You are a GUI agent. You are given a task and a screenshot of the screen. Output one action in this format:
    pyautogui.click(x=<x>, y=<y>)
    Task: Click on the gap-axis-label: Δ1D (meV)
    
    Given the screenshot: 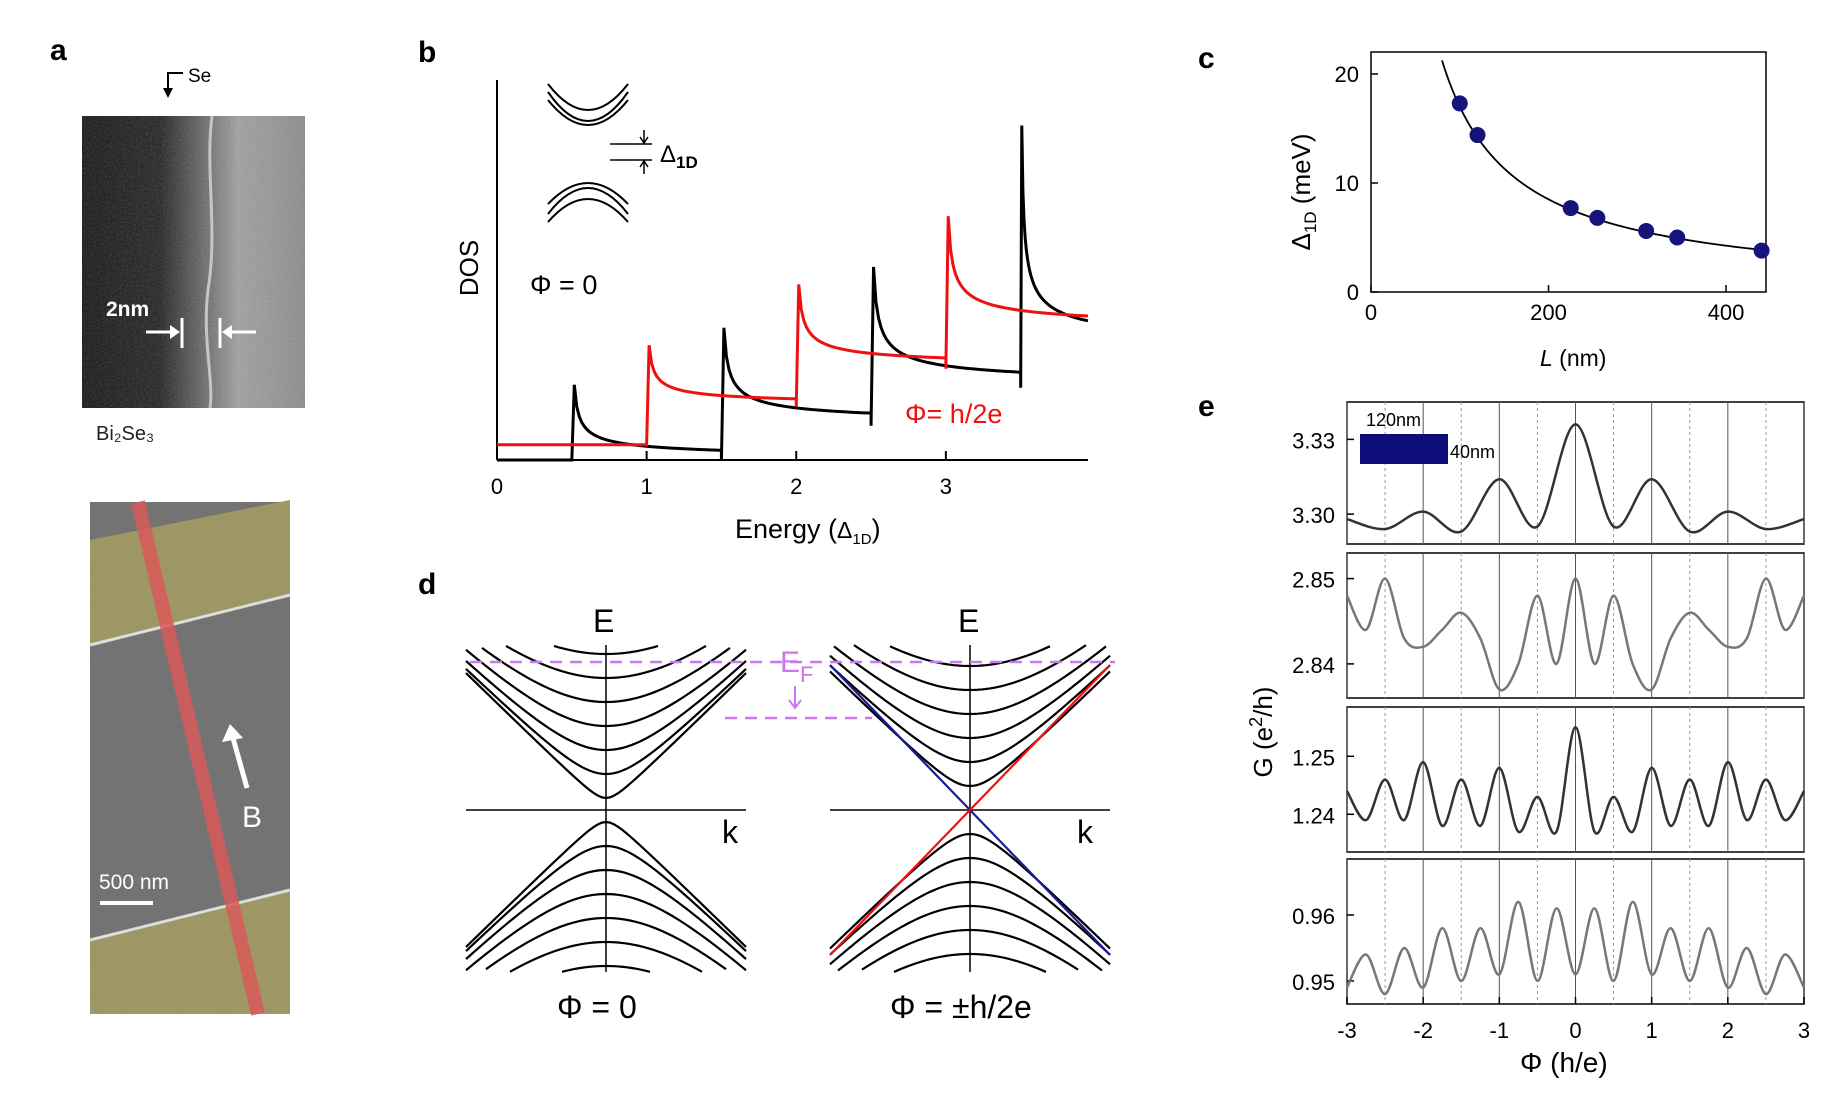 What is the action you would take?
    pyautogui.click(x=1303, y=191)
    